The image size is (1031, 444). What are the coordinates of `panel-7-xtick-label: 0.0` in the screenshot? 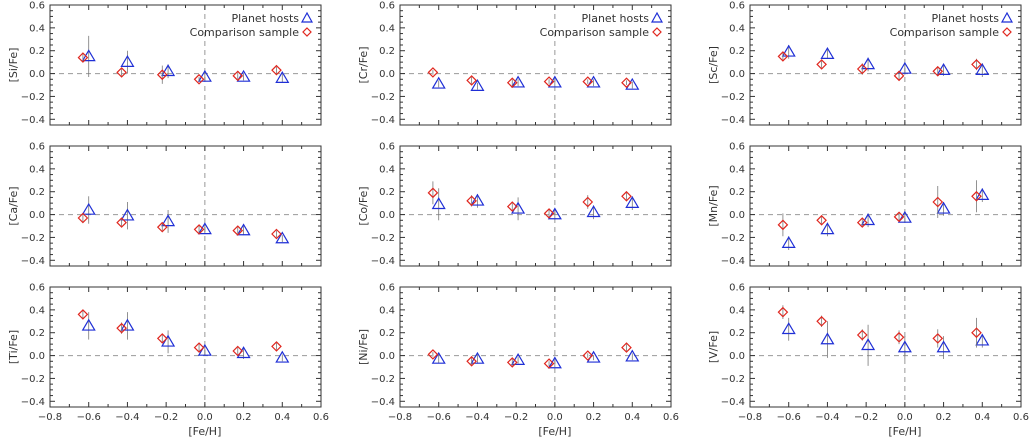 It's located at (205, 417).